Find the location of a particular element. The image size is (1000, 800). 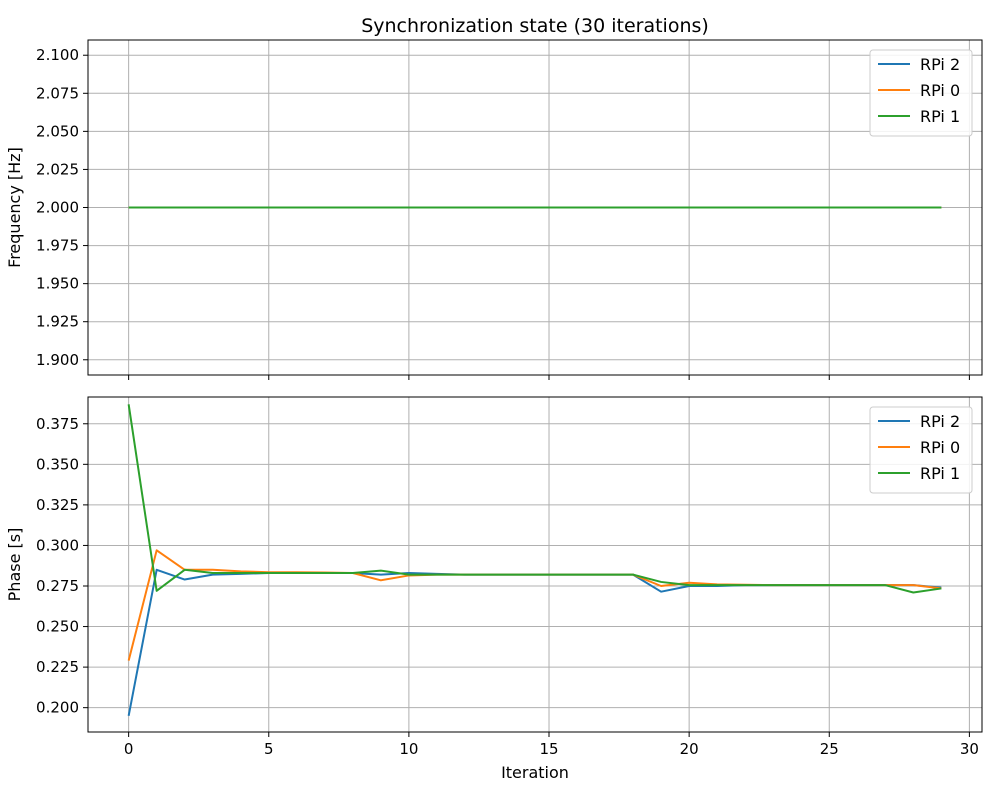

y-tick-label: 0.225 is located at coordinates (57, 667).